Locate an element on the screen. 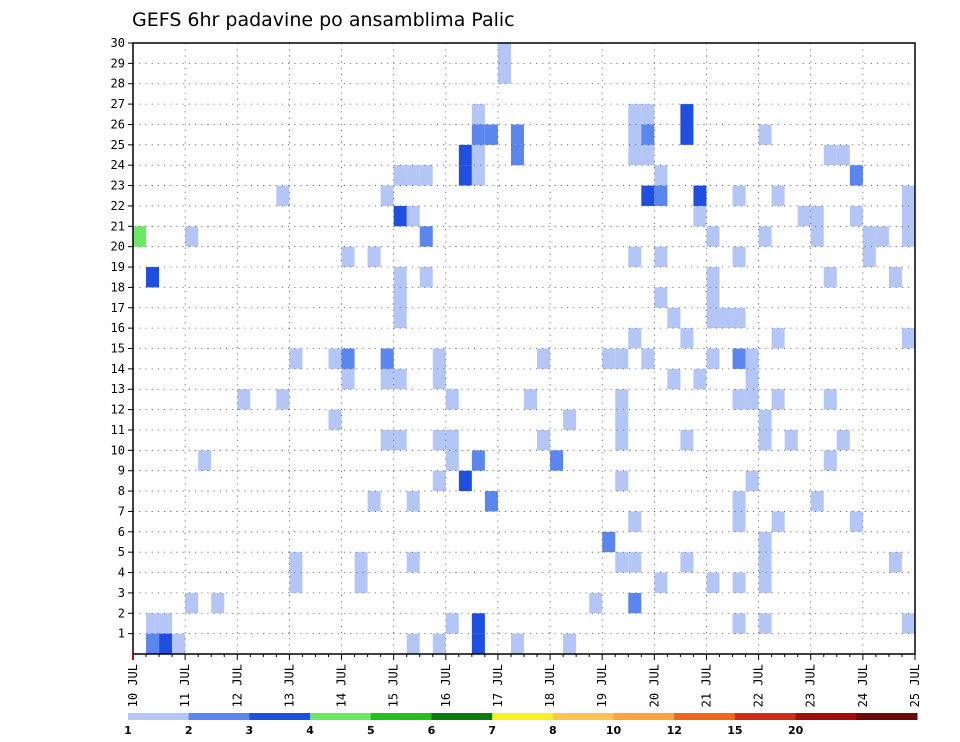 Image resolution: width=960 pixels, height=742 pixels. x-tick-label: 11 JUL is located at coordinates (185, 685).